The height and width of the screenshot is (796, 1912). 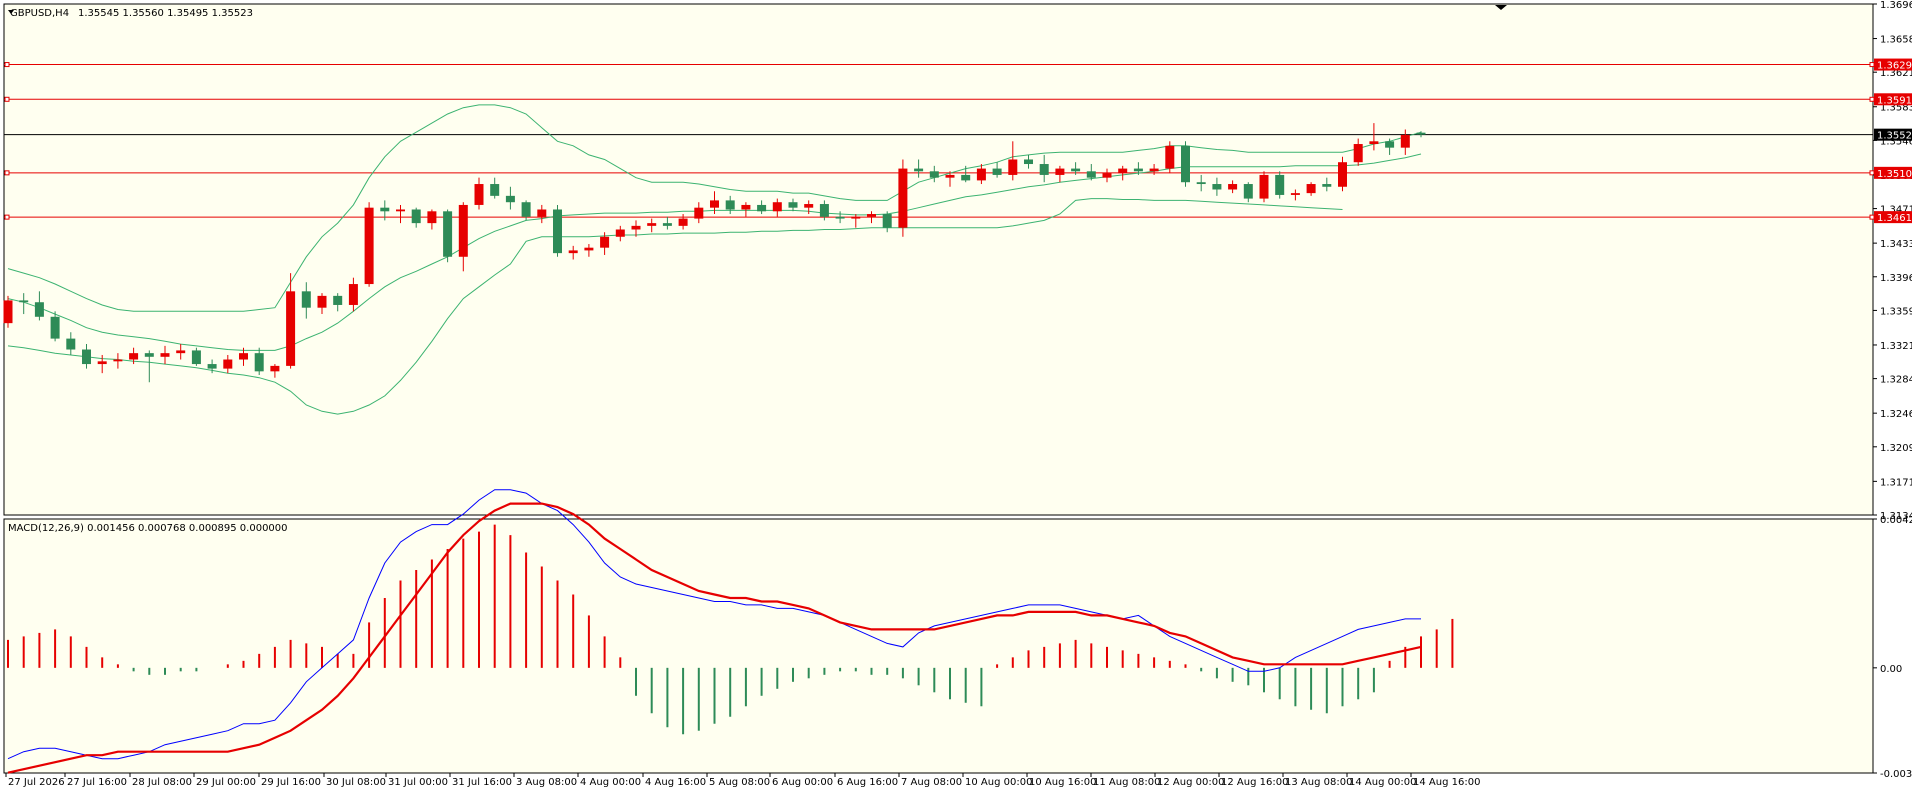 What do you see at coordinates (11, 12) in the screenshot?
I see `header-dropdown-icon` at bounding box center [11, 12].